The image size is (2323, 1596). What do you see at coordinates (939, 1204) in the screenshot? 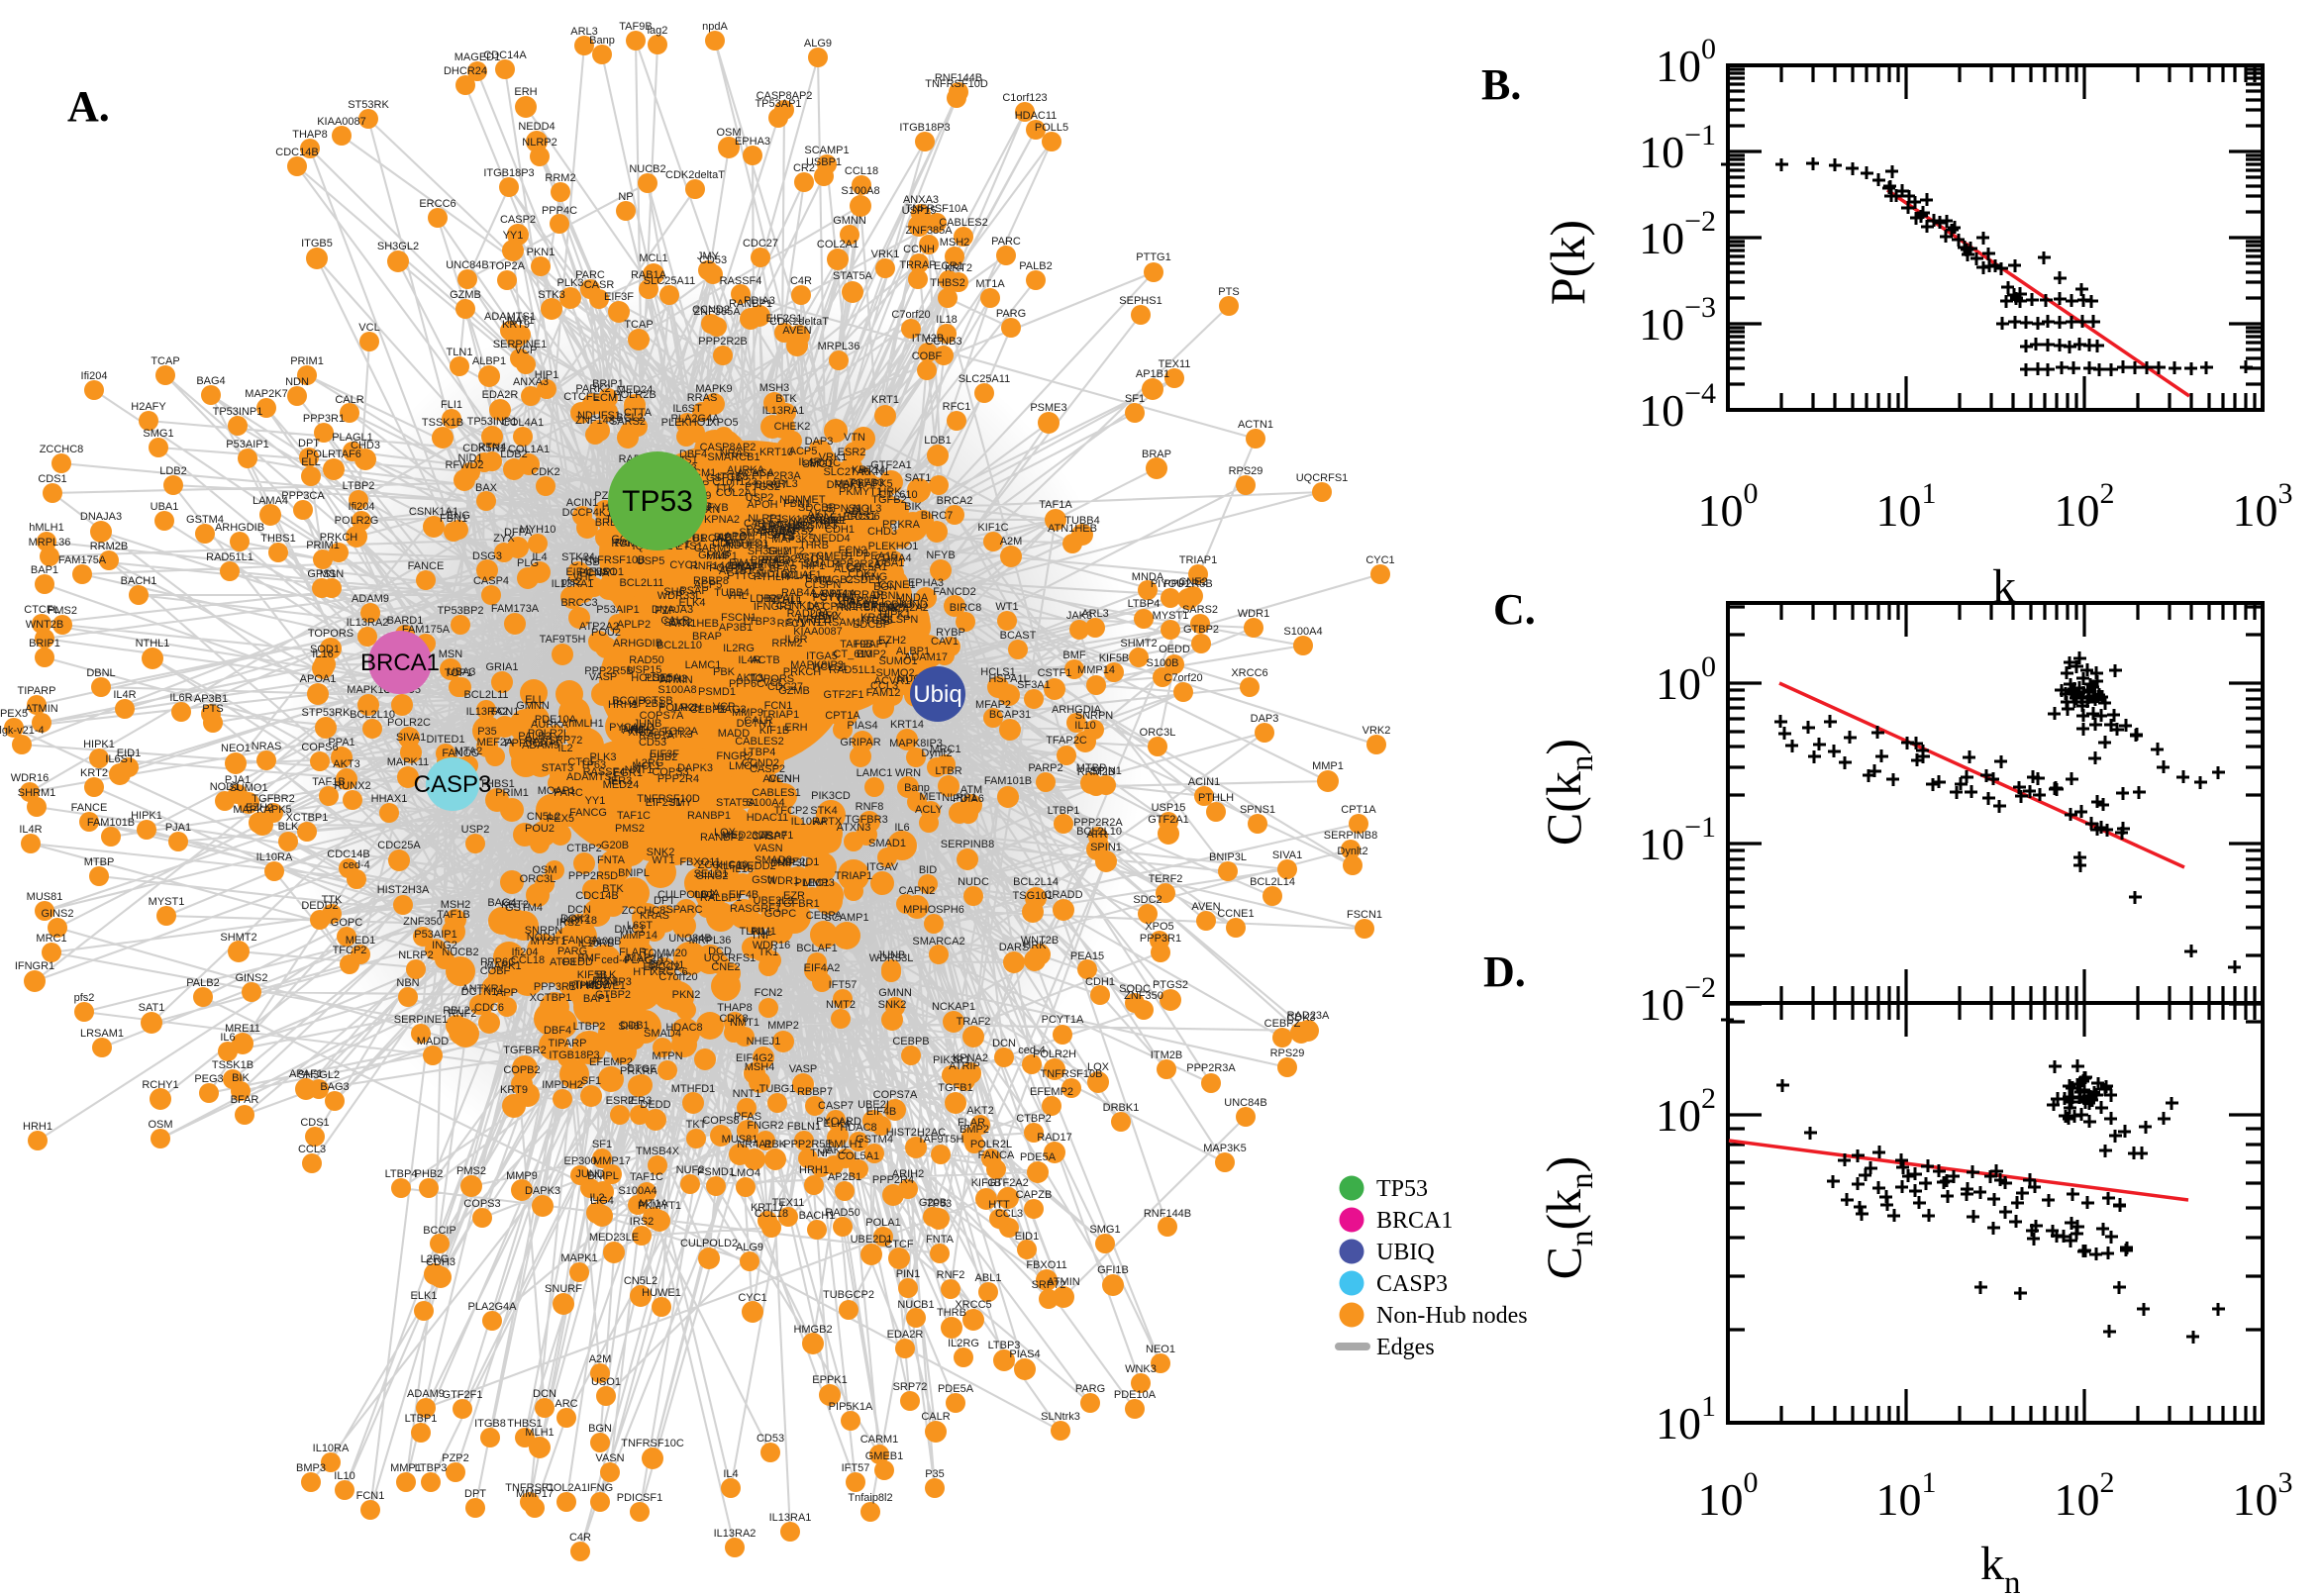
I see `svg-text: TP63` at bounding box center [939, 1204].